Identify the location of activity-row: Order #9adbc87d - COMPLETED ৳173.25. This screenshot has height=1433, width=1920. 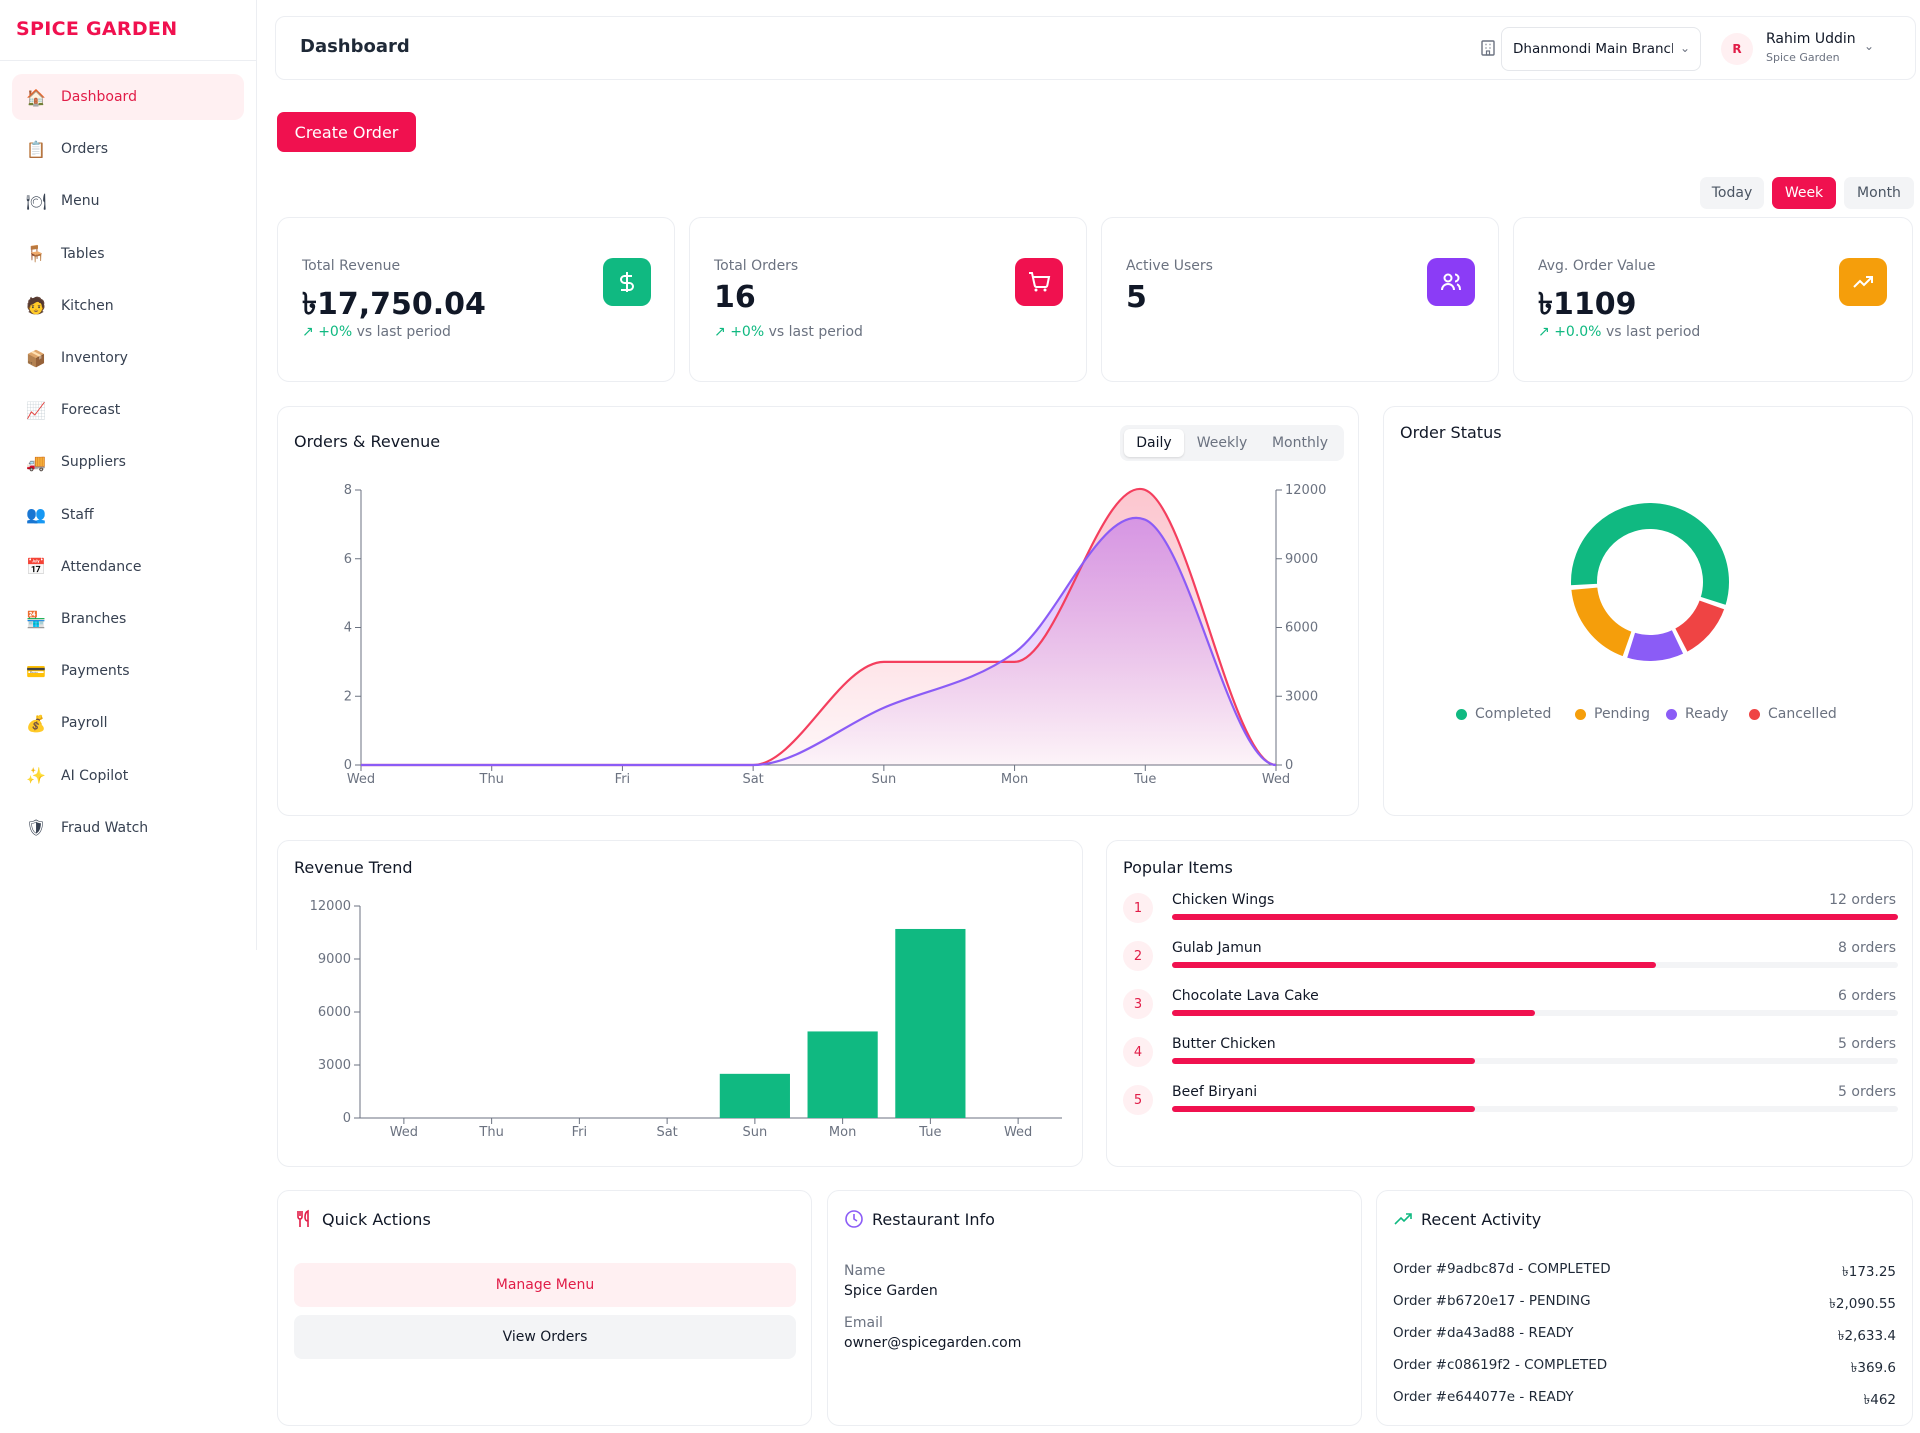
(1644, 1270).